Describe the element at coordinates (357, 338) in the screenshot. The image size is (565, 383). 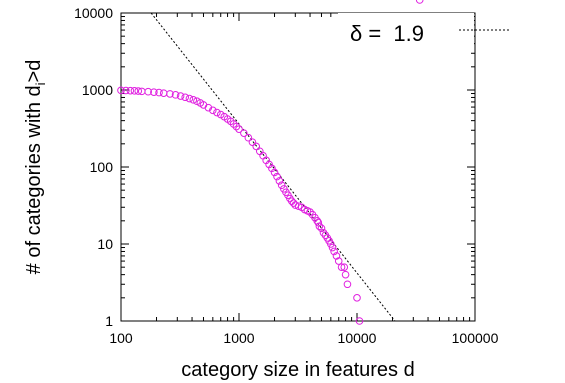
I see `x-tick-label: 10000` at that location.